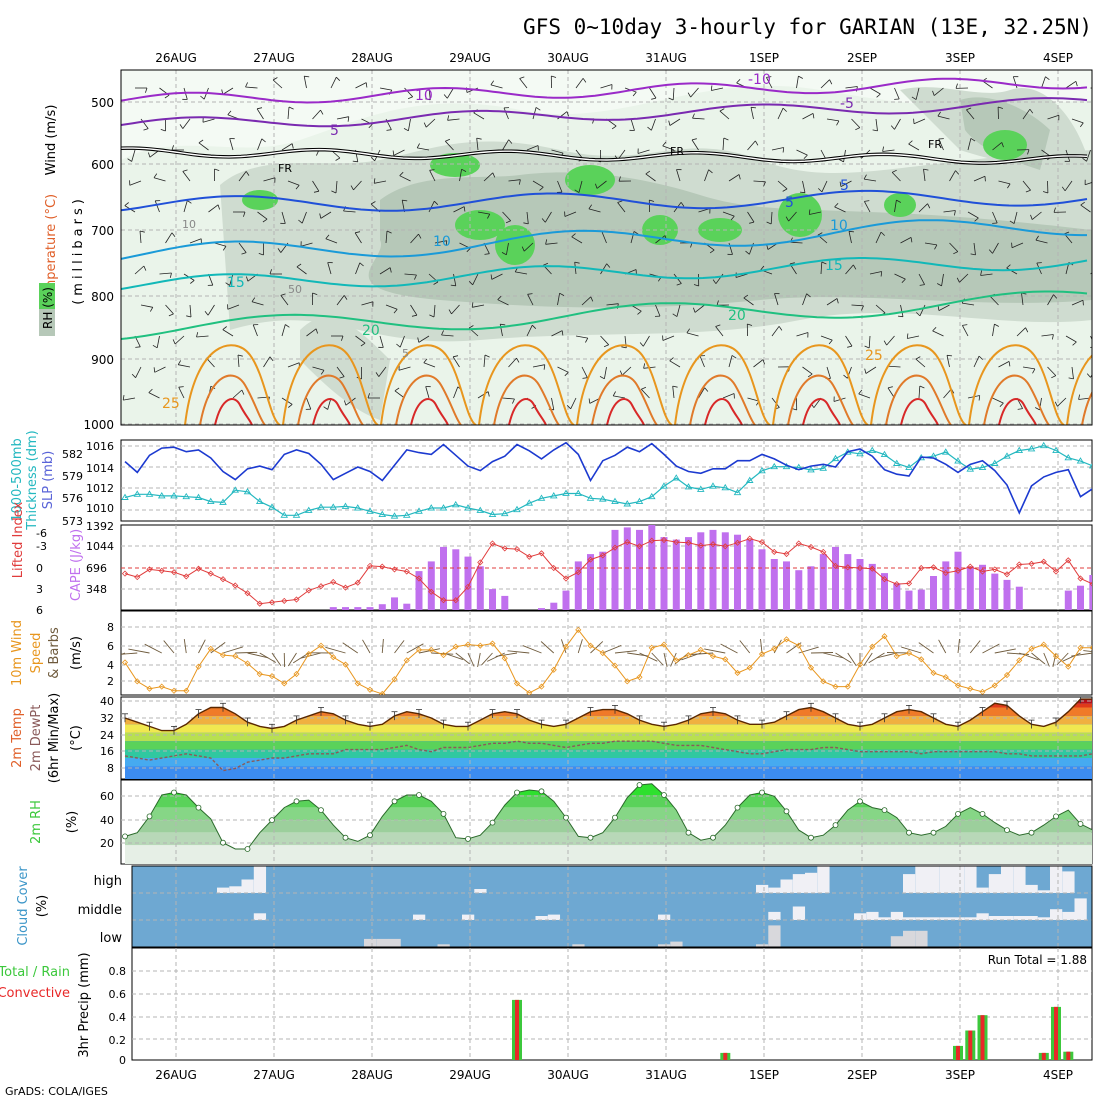  What do you see at coordinates (606, 660) in the screenshot?
I see `wind-speed-markers` at bounding box center [606, 660].